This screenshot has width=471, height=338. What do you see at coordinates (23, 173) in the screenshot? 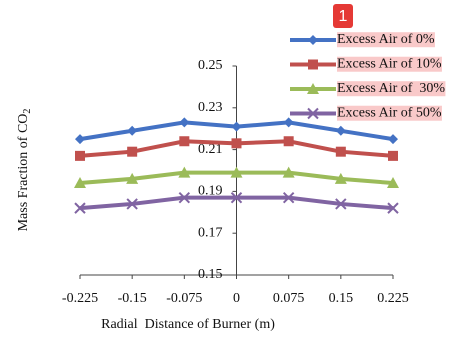
I see `y-label-text: Mass Fraction of CO` at bounding box center [23, 173].